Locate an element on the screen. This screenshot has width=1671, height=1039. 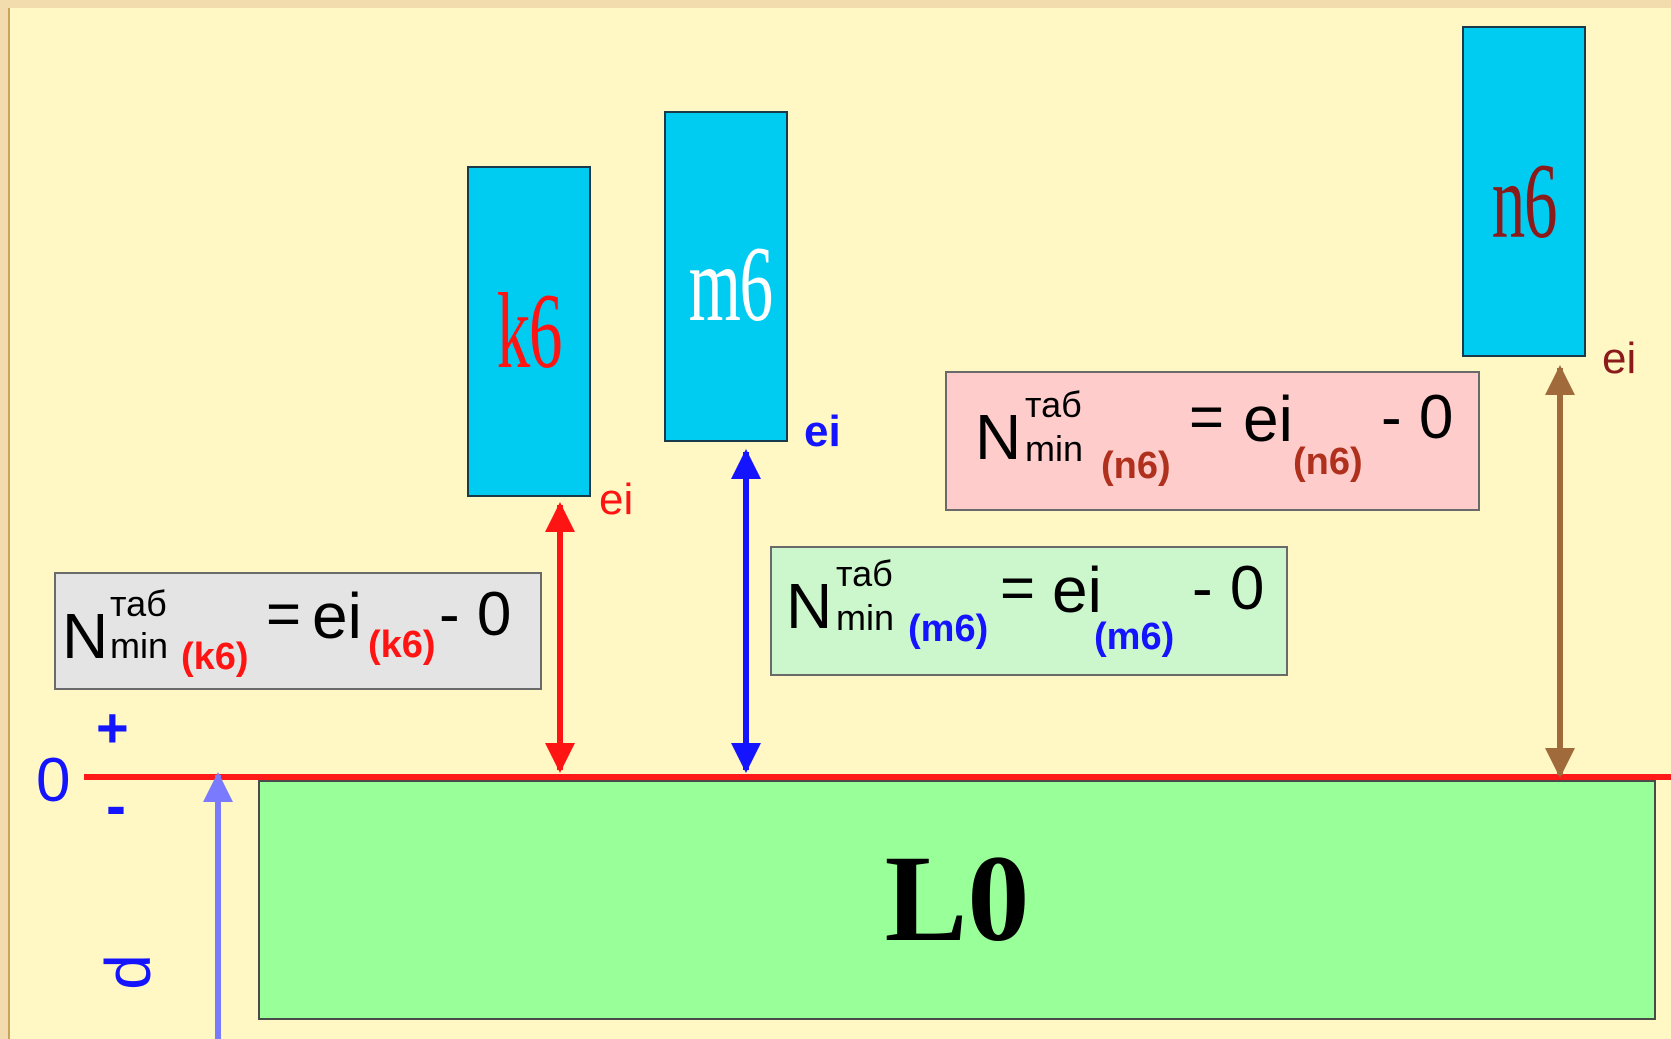
formula-n6-minus-zero: - 0 is located at coordinates (1417, 417).